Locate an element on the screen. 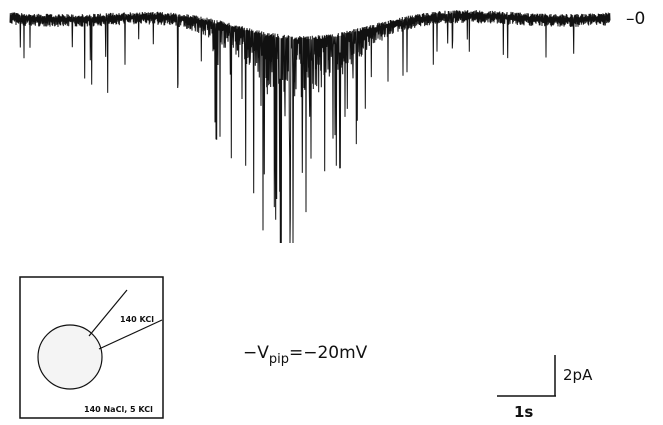  inset-frame is located at coordinates (91, 347).